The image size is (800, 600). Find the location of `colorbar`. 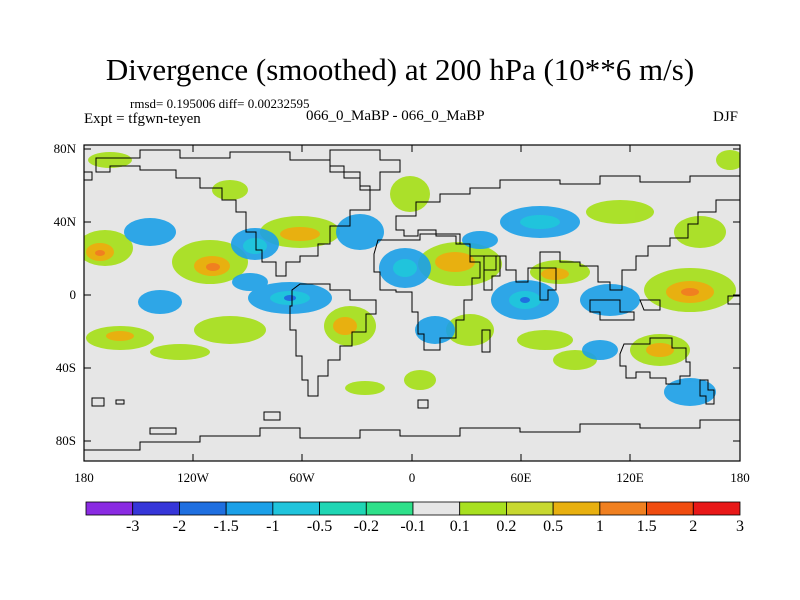

colorbar is located at coordinates (413, 508).